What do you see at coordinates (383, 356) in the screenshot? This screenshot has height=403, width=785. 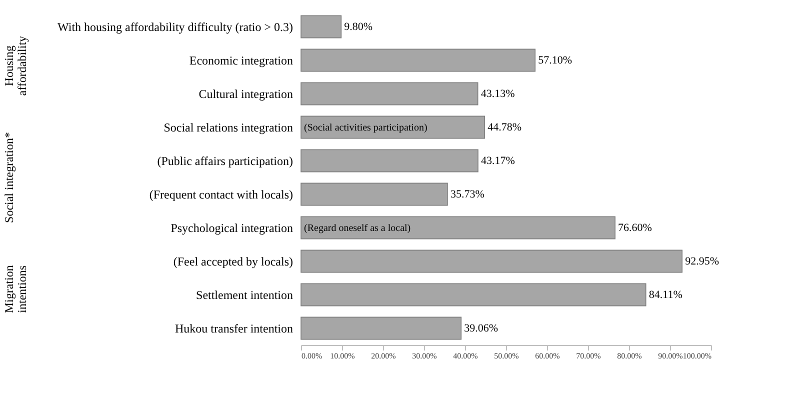 I see `x-tick-label: 20.00%` at bounding box center [383, 356].